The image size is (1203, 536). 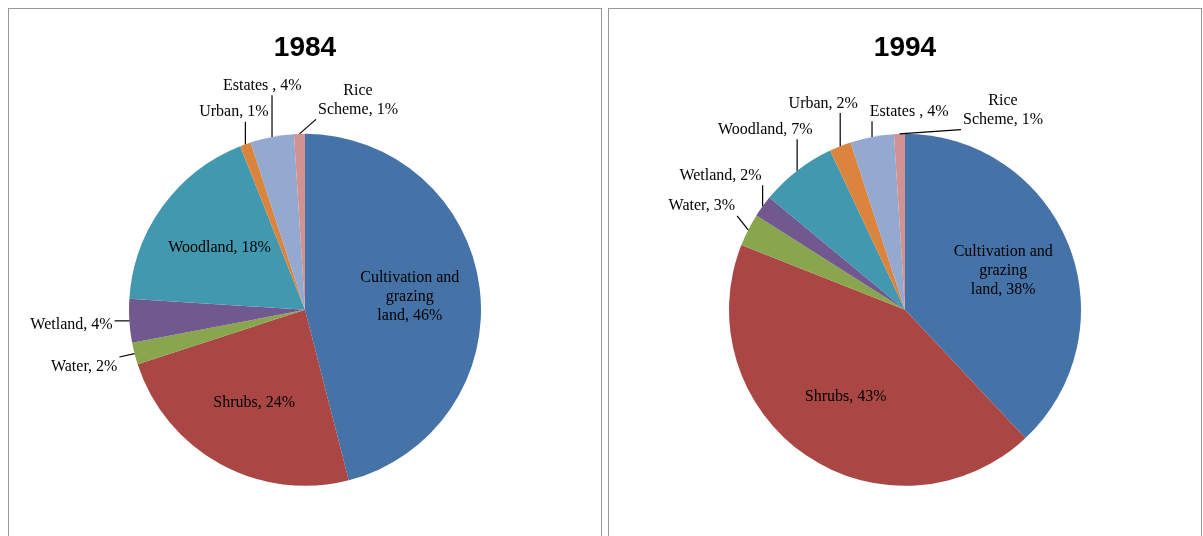 What do you see at coordinates (219, 246) in the screenshot?
I see `slice-label: Woodland, 18%` at bounding box center [219, 246].